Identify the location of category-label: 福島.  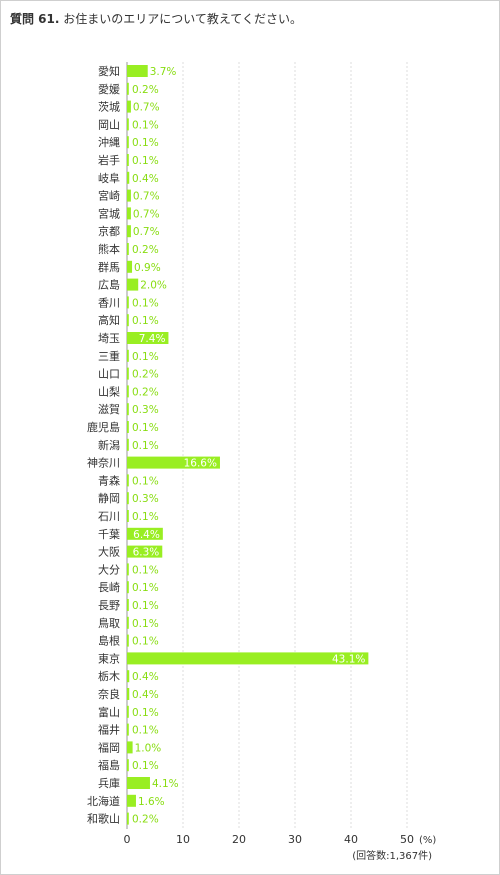
(109, 765).